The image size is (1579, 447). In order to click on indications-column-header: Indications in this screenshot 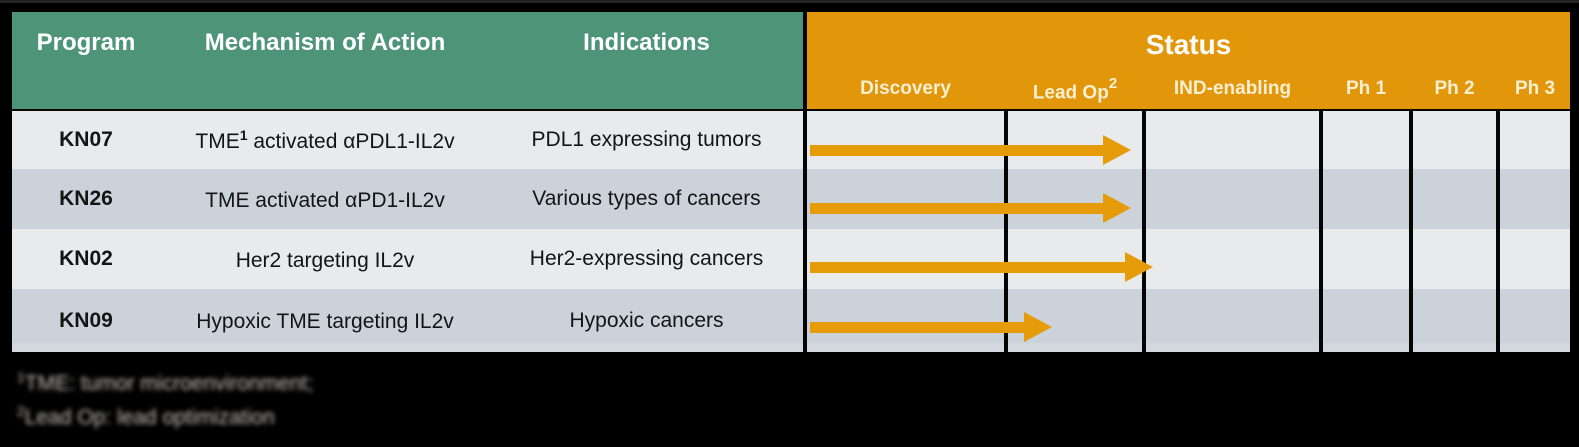, I will do `click(646, 42)`.